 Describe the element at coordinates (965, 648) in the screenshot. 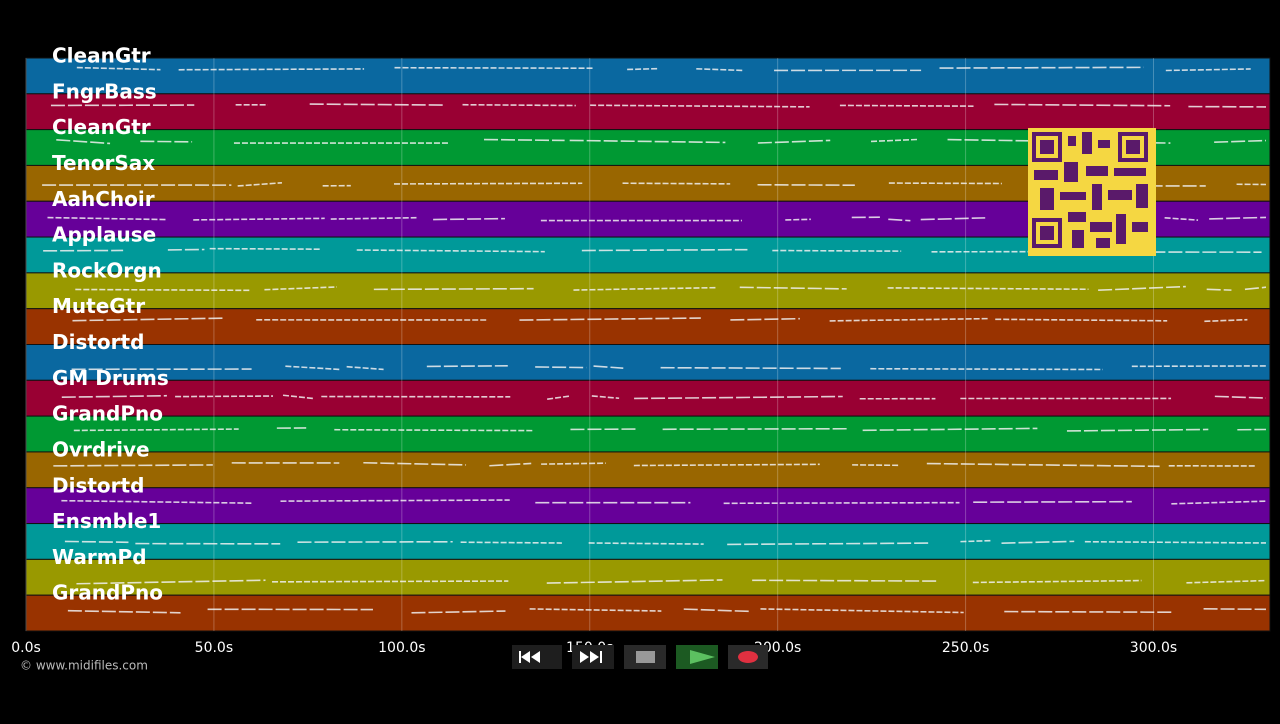

I see `time-tick-label: 250.0s` at that location.